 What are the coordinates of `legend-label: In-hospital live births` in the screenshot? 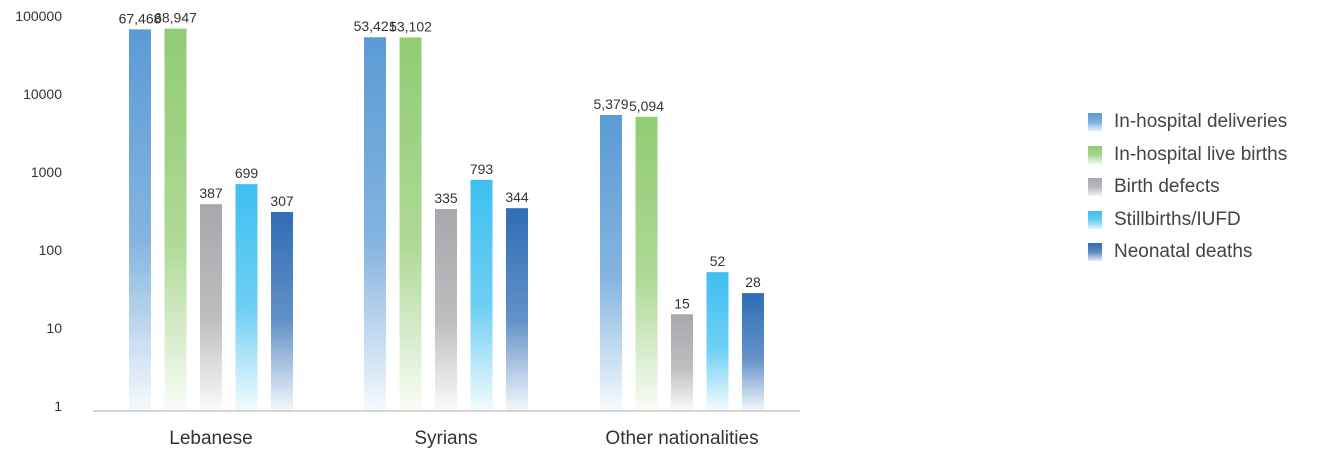 It's located at (1201, 154).